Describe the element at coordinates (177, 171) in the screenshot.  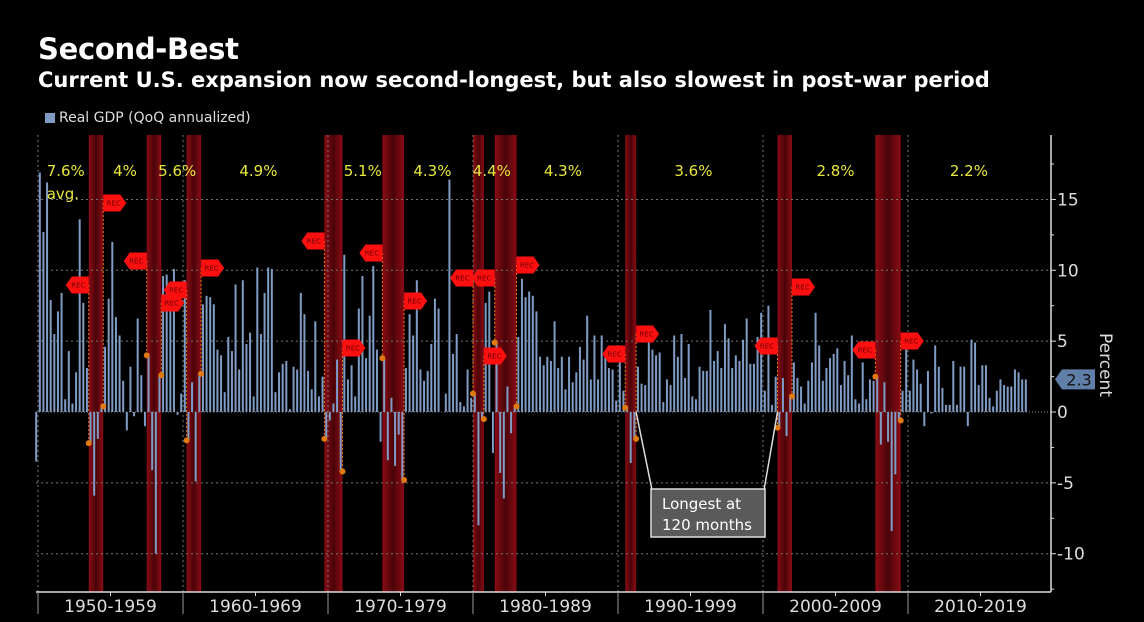
I see `expansion-average-label: 5.6%` at that location.